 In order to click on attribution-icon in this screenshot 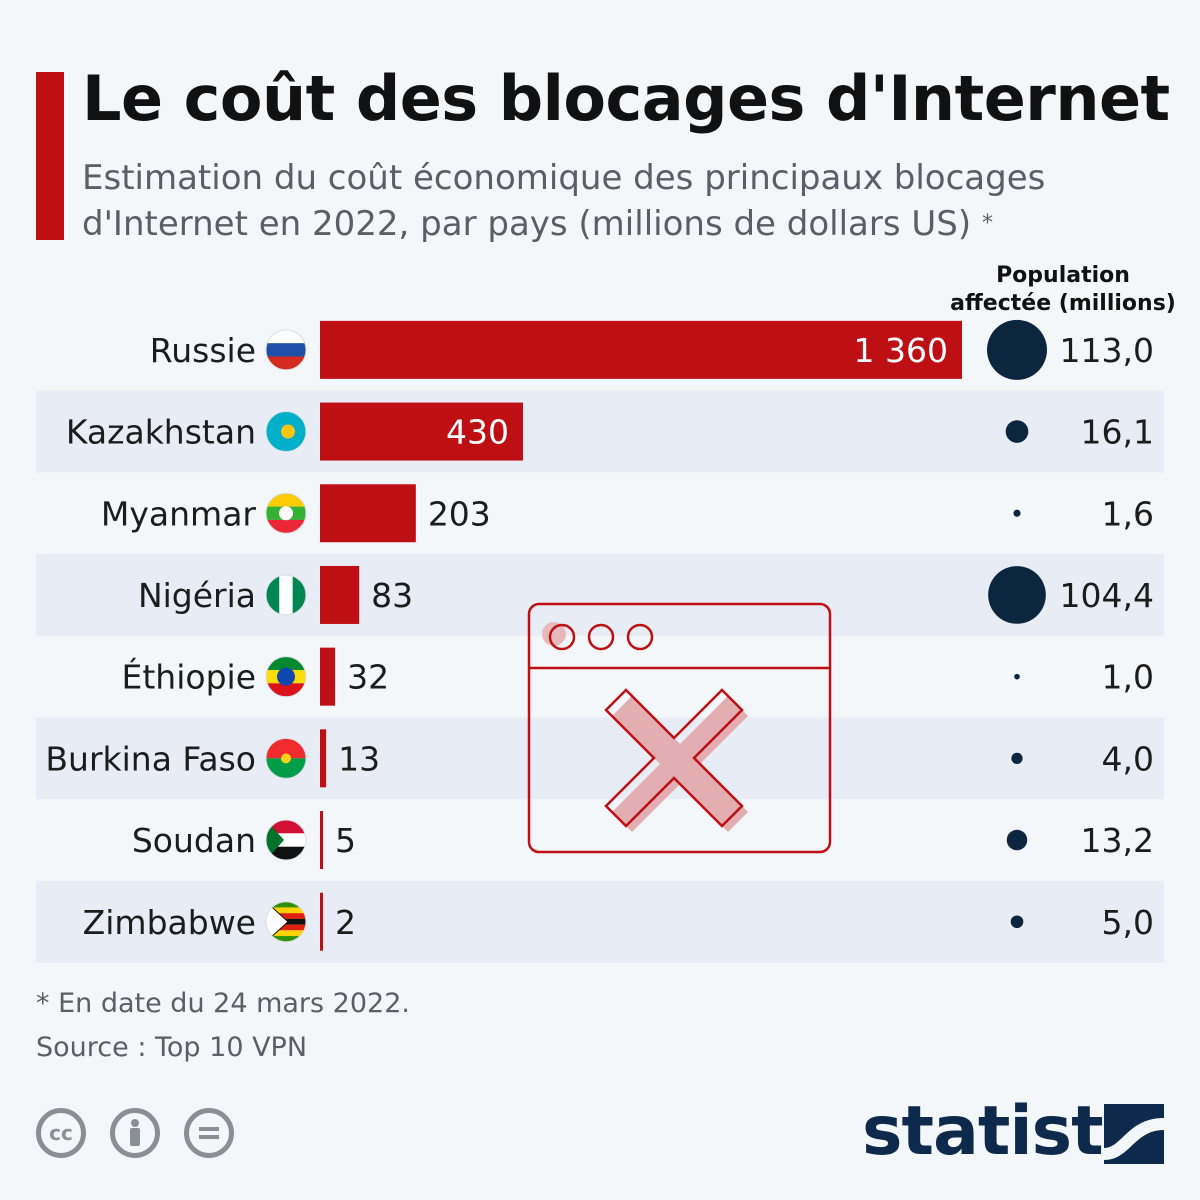, I will do `click(135, 1133)`.